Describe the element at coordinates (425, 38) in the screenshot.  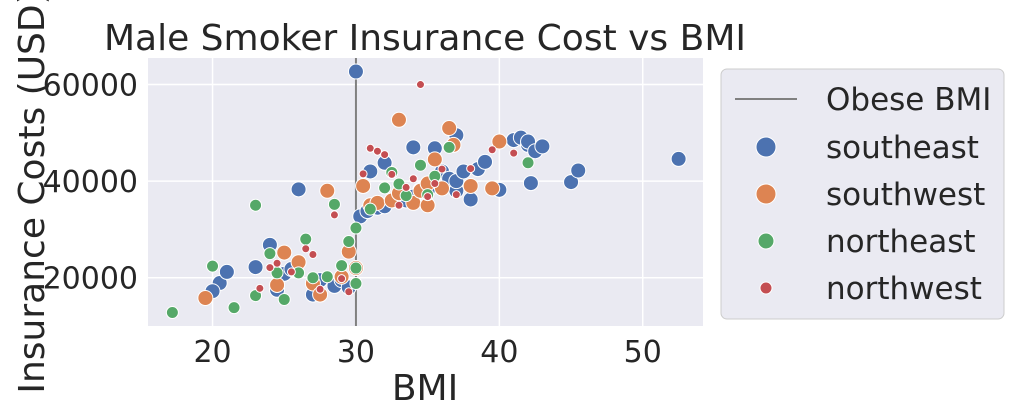
I see `chart-title: Male Smoker Insurance Cost vs BMI` at that location.